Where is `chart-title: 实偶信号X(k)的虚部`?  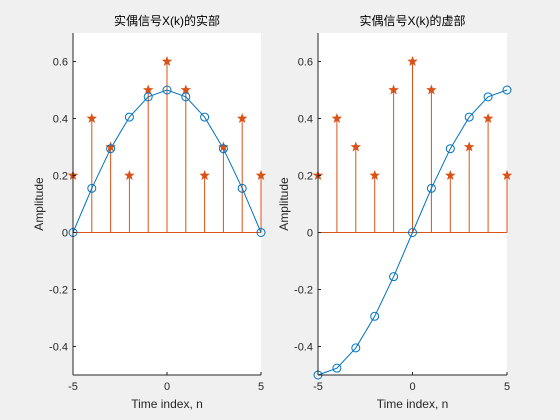
chart-title: 实偶信号X(k)的虚部 is located at coordinates (413, 20).